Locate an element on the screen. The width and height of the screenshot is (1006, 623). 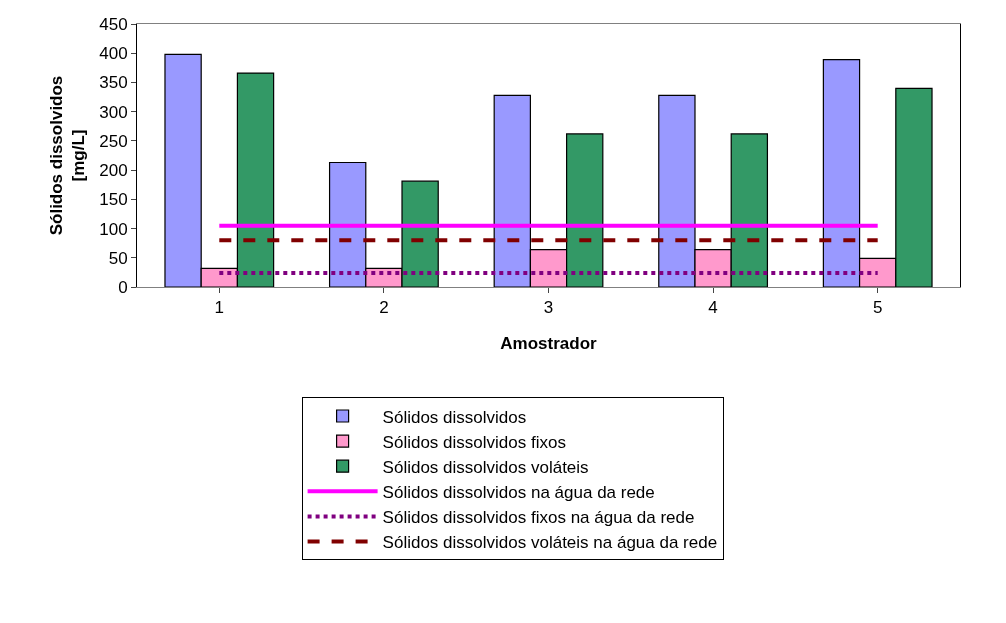
y-tick-label: 350 is located at coordinates (113, 83).